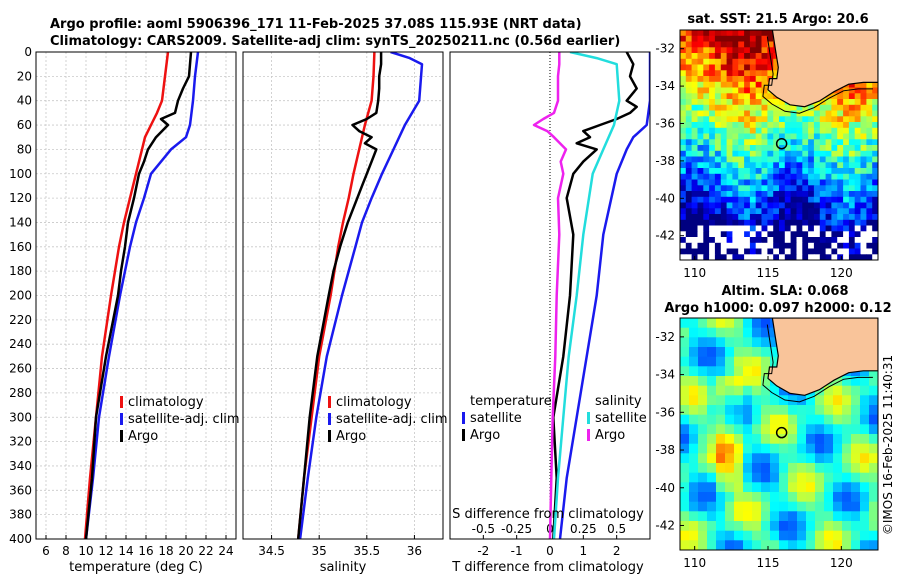 This screenshot has height=580, width=900. Describe the element at coordinates (665, 161) in the screenshot. I see `lat-tick-label: -38` at that location.